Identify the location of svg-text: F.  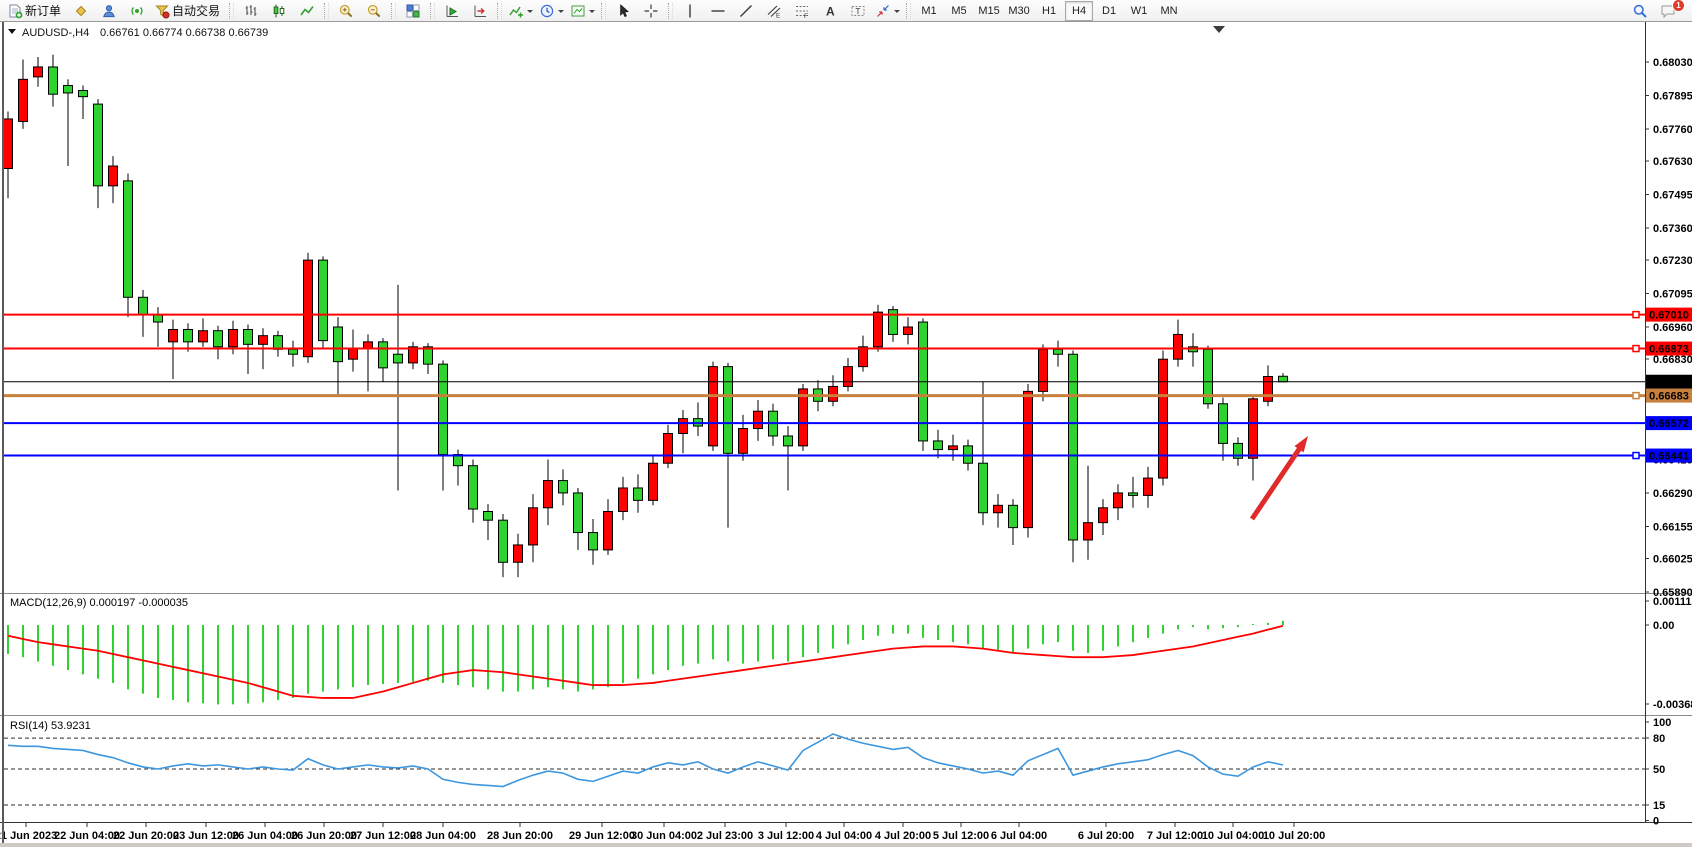
(806, 16).